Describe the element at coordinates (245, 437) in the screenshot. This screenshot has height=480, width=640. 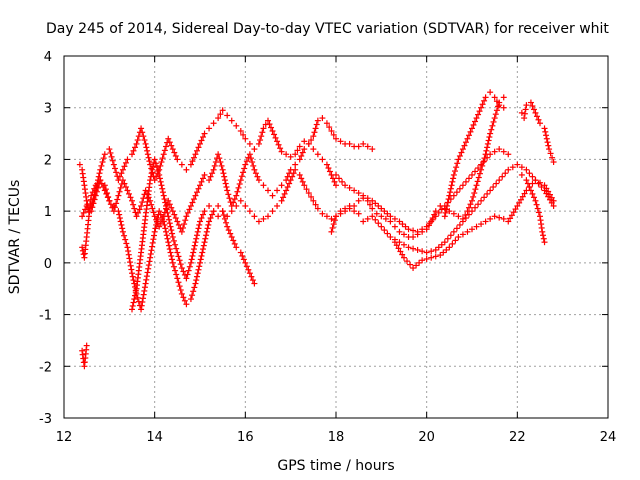
I see `x-tick-label: 16` at that location.